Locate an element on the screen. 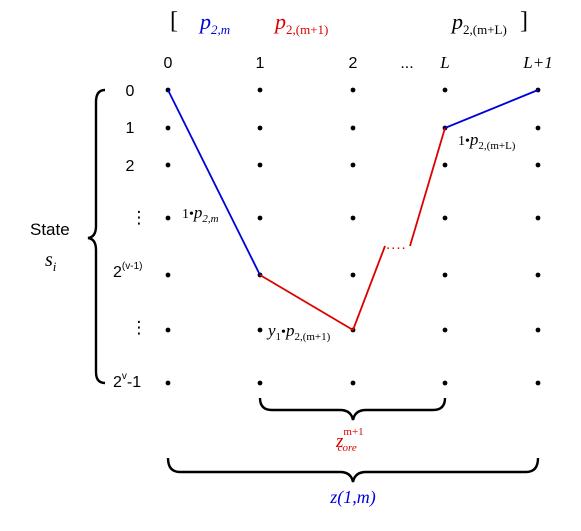  header-p2m-base: p is located at coordinates (204, 21).